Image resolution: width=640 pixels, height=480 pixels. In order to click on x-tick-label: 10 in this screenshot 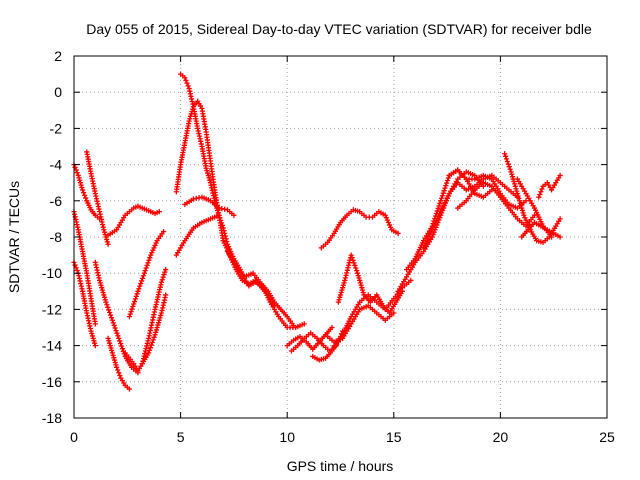, I will do `click(287, 437)`.